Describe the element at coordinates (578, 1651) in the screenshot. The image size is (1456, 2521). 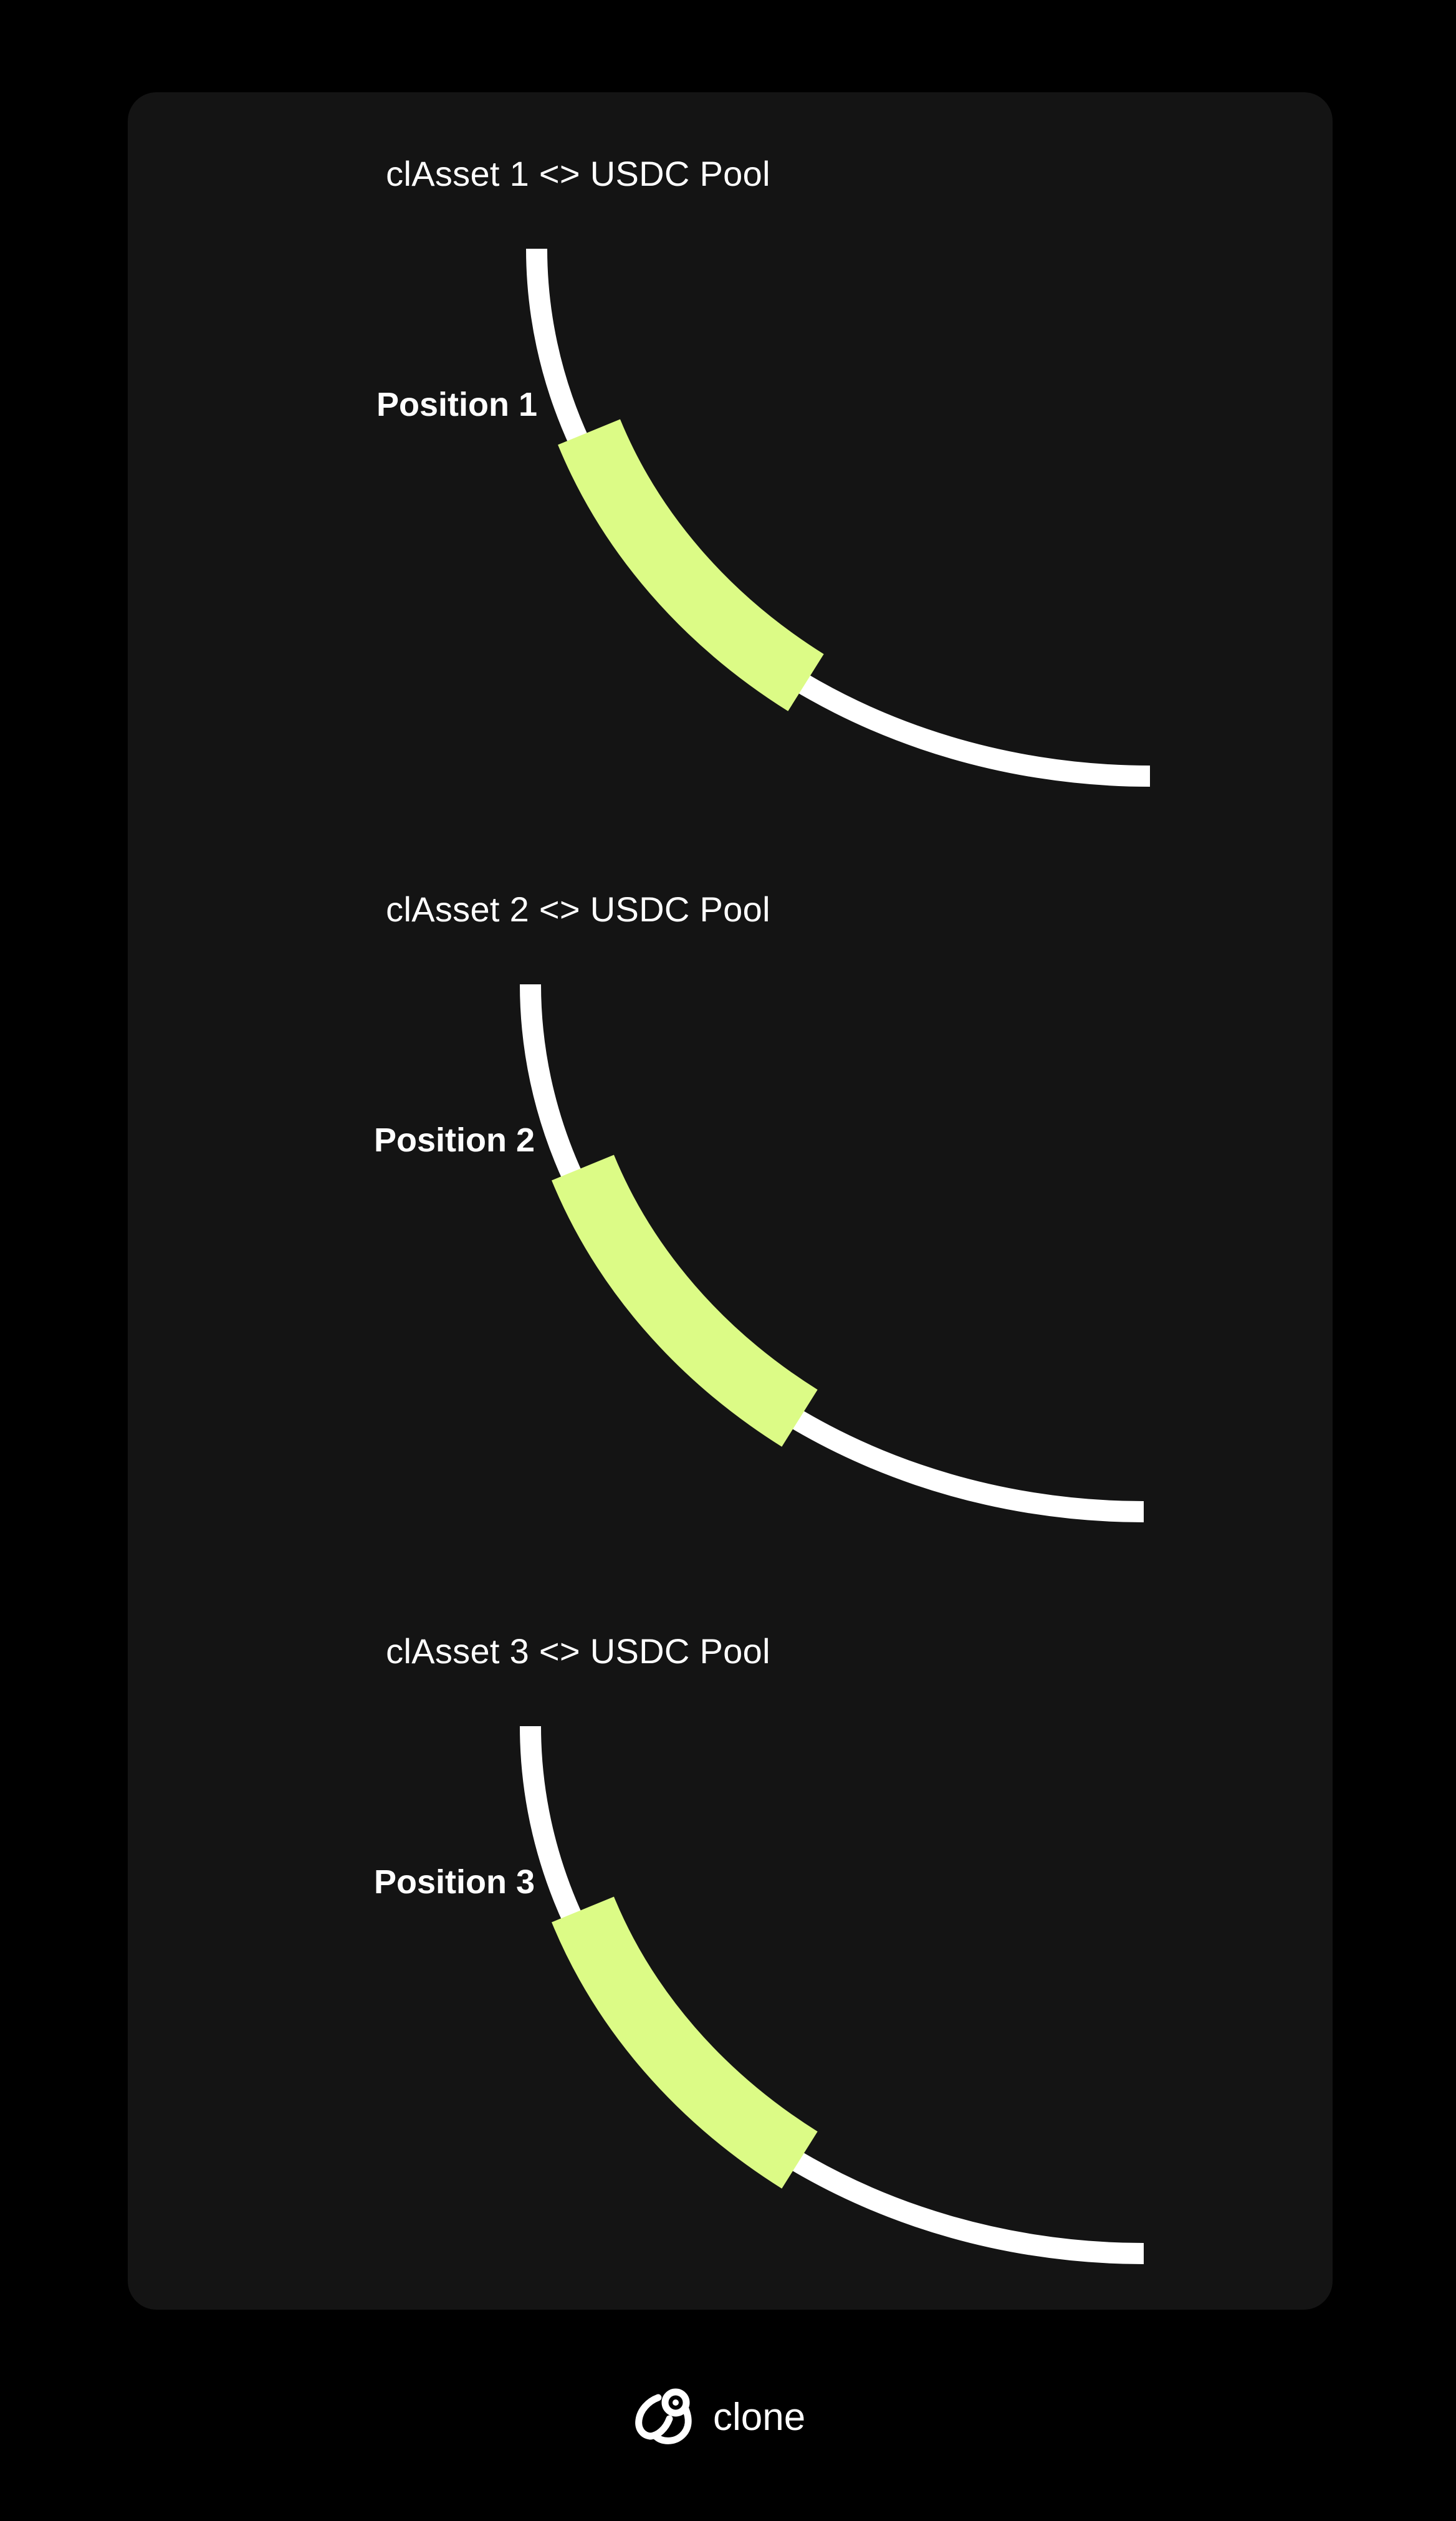
I see `pool-title: clAsset 3 <> USDC Pool` at that location.